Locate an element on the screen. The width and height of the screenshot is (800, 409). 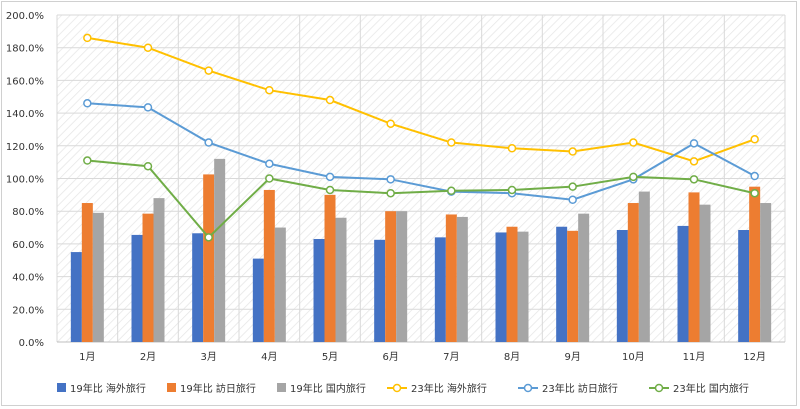
y-tick-label: 180.0% is located at coordinates (25, 49).